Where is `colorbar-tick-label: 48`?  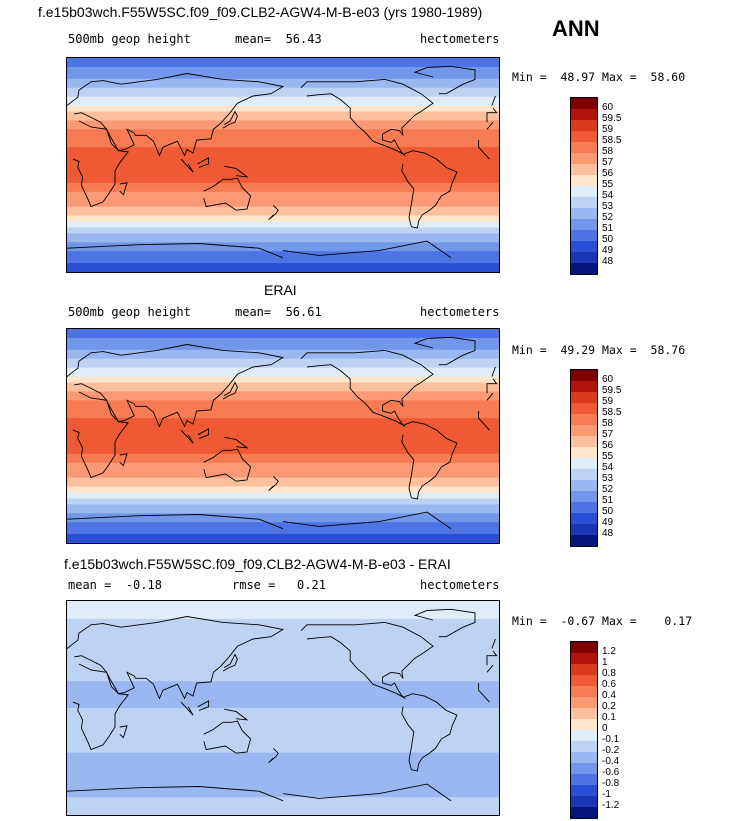 colorbar-tick-label: 48 is located at coordinates (608, 533).